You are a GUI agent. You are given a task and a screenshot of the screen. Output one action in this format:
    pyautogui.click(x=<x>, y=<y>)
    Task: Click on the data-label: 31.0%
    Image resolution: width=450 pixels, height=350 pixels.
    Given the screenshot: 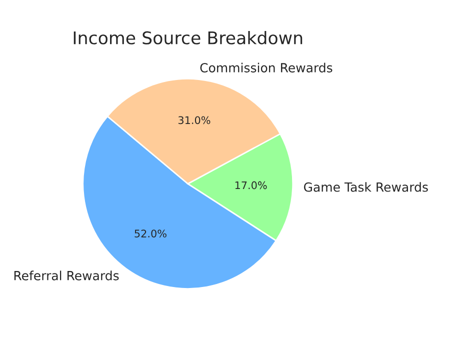 What is the action you would take?
    pyautogui.click(x=194, y=120)
    